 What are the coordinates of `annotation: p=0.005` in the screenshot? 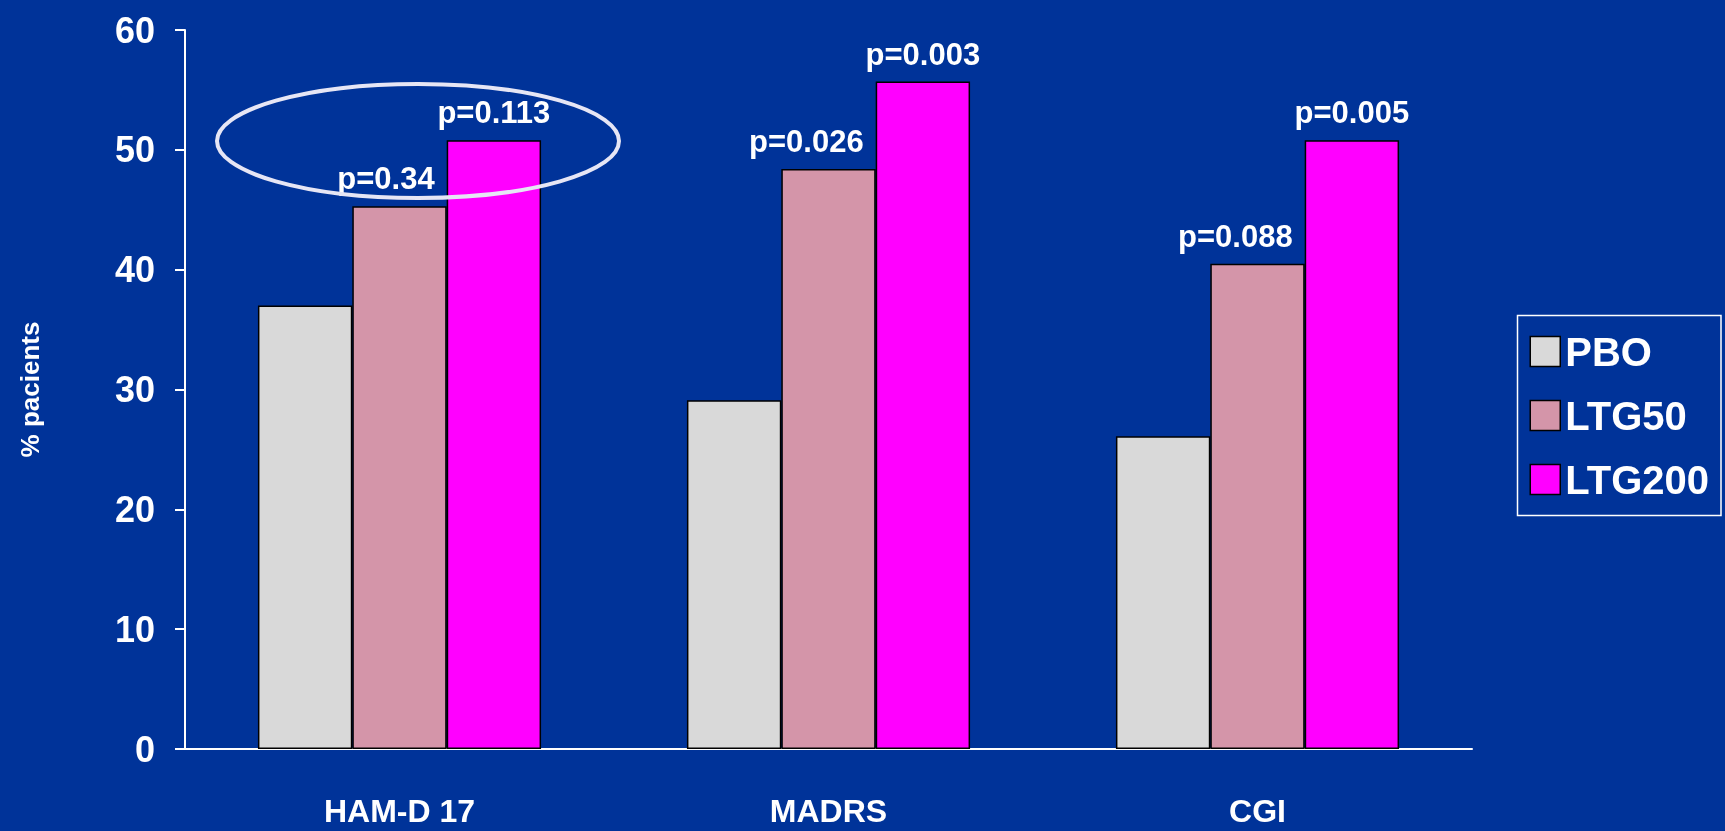 It's located at (1352, 113).